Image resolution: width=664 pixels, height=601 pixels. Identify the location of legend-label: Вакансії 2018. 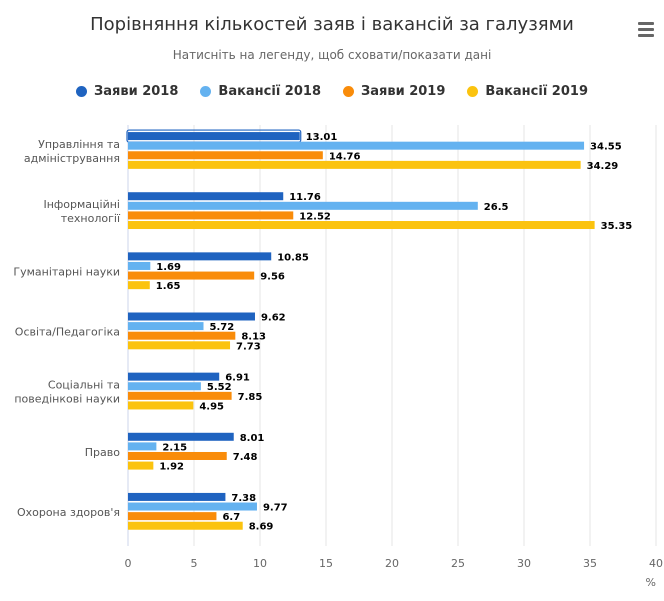
(269, 91).